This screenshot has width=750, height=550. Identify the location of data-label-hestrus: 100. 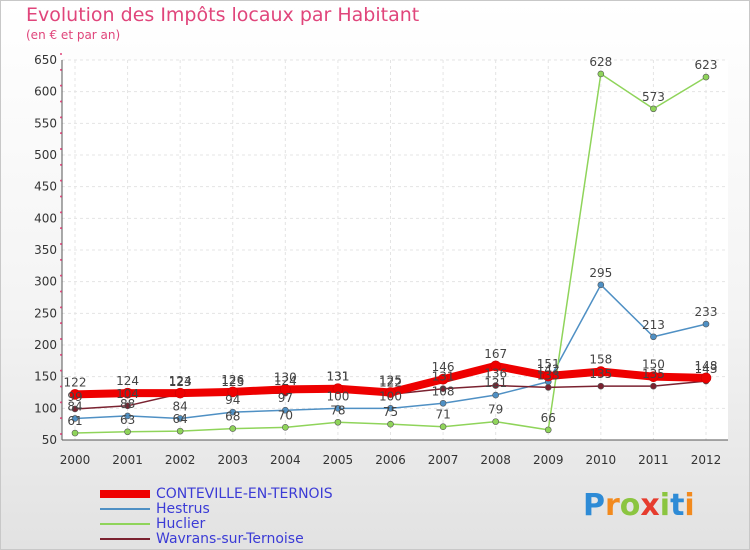
(337, 396).